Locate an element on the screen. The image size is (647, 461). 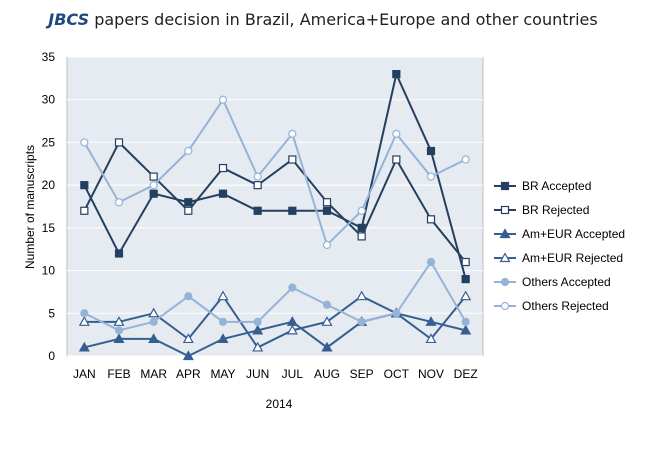
legend-label: BR Rejected is located at coordinates (555, 210).